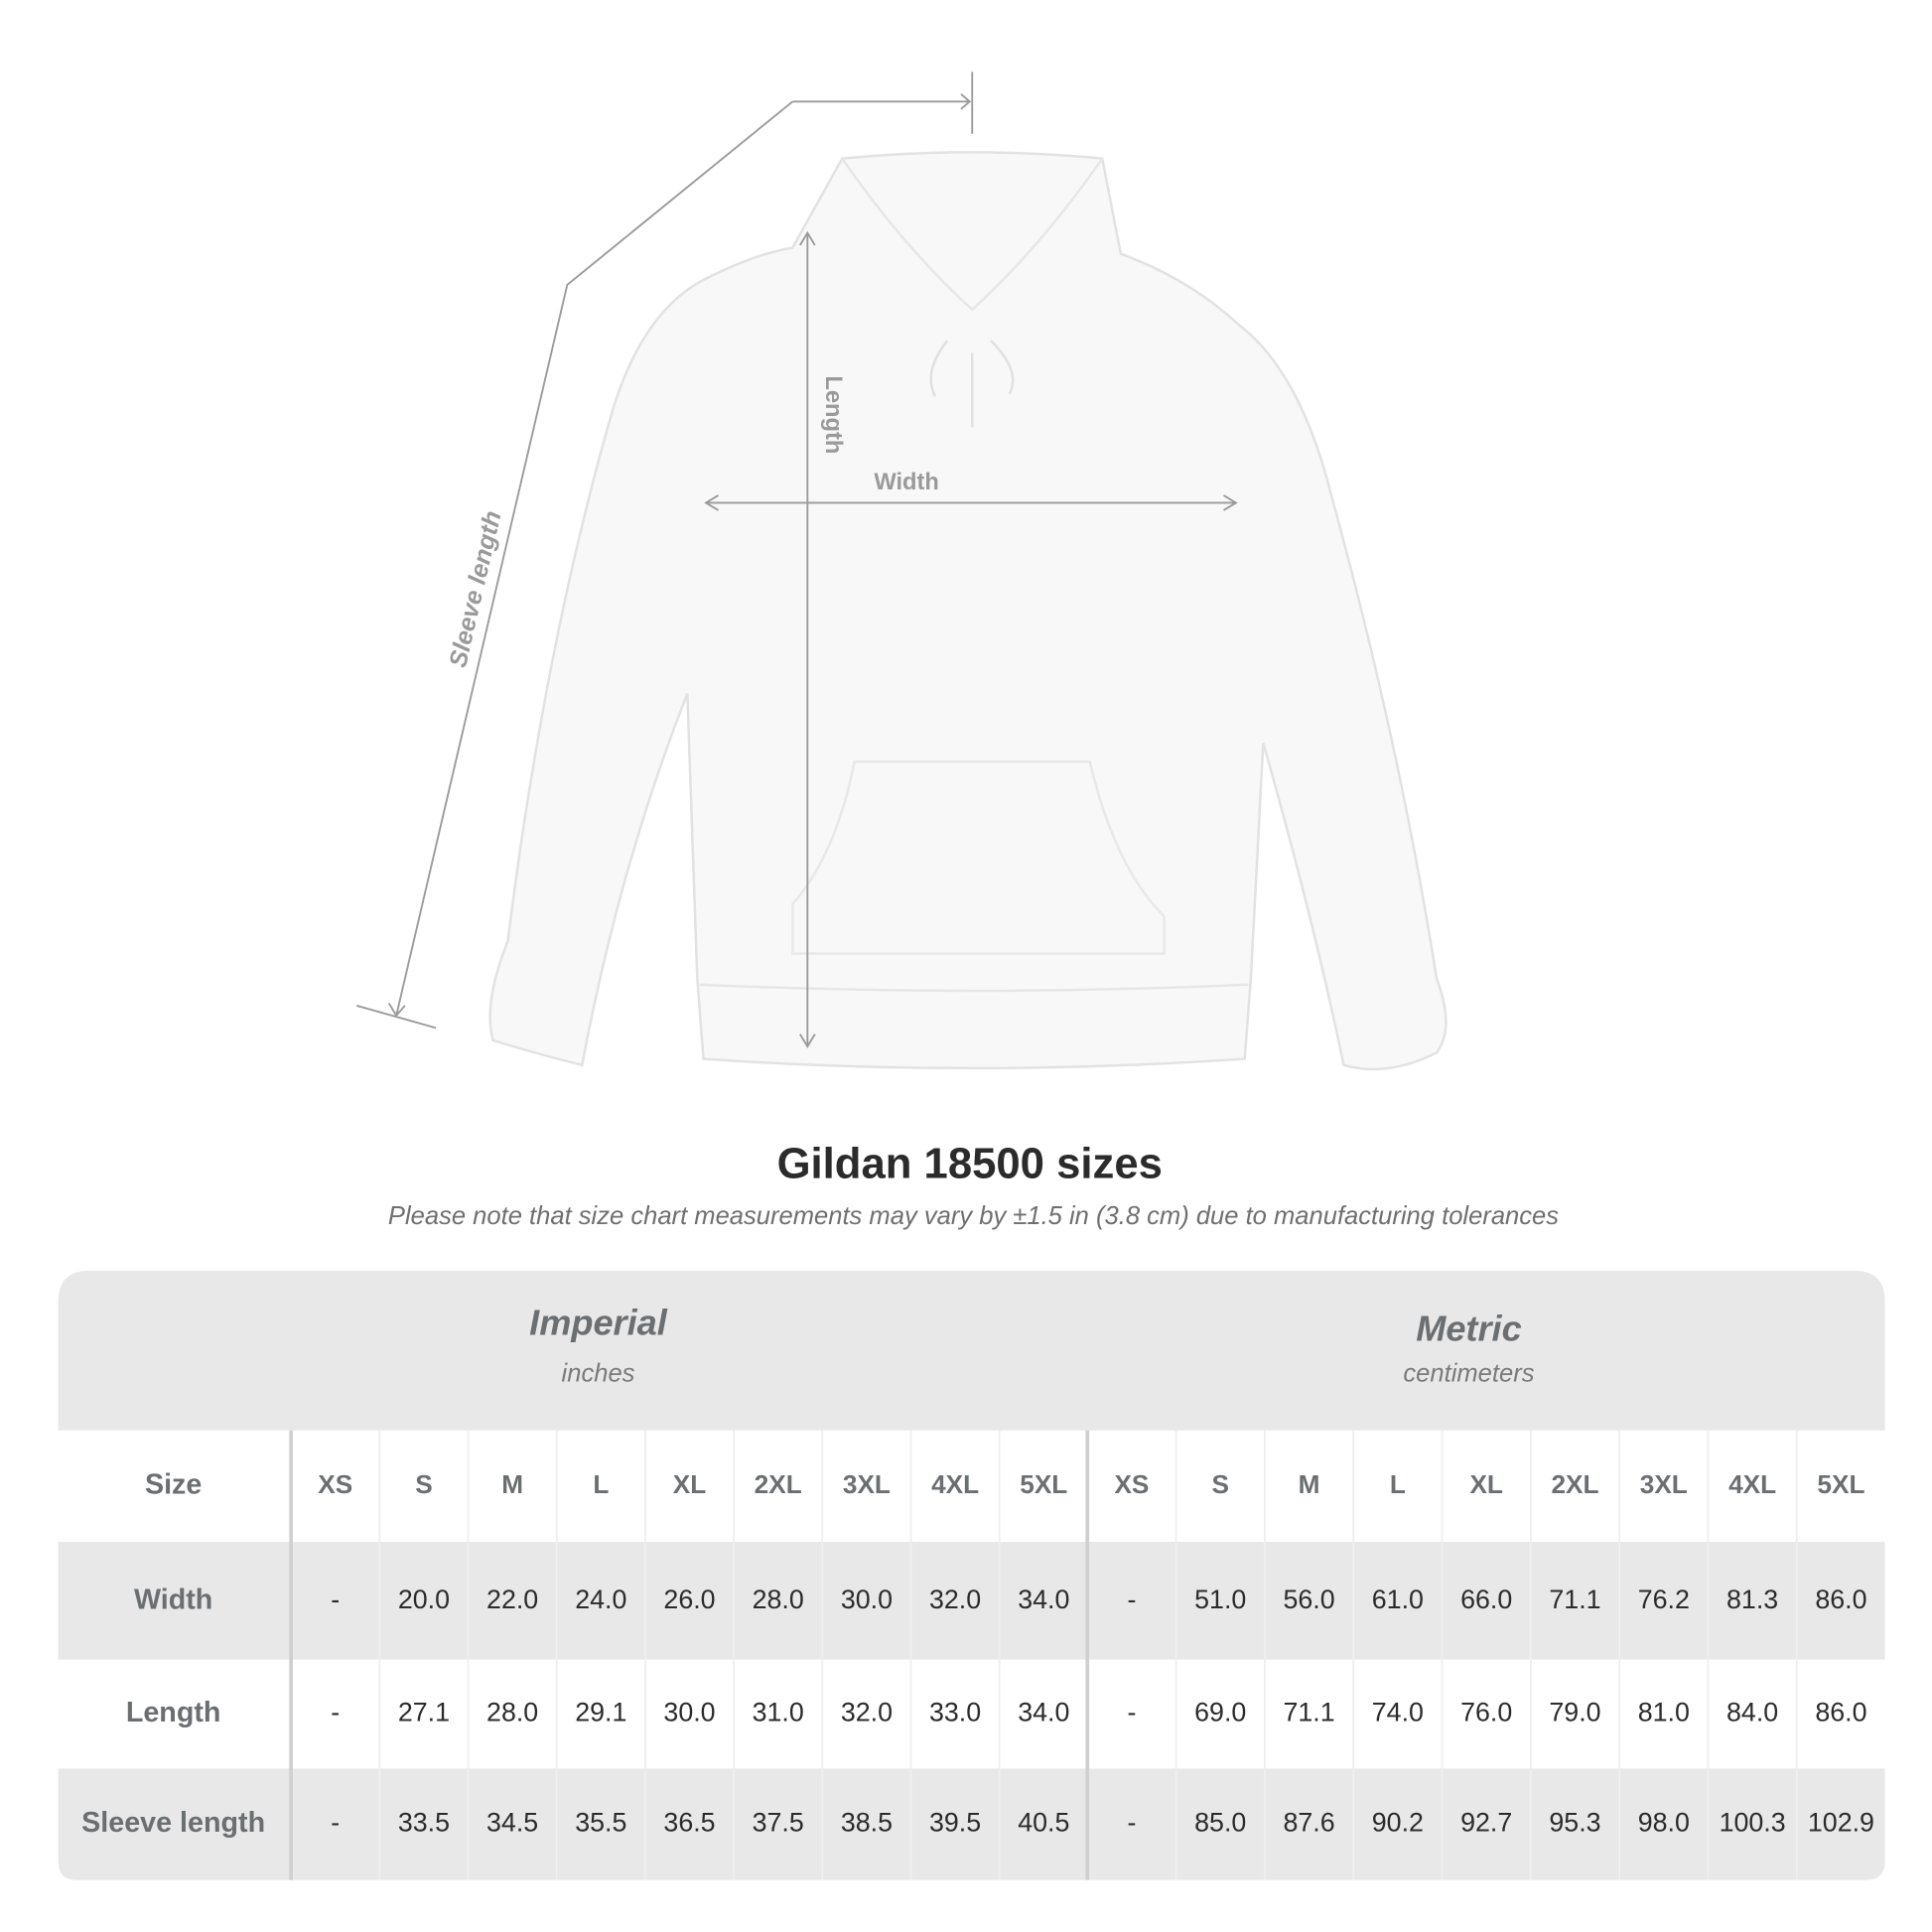  What do you see at coordinates (833, 415) in the screenshot?
I see `length-label: Length` at bounding box center [833, 415].